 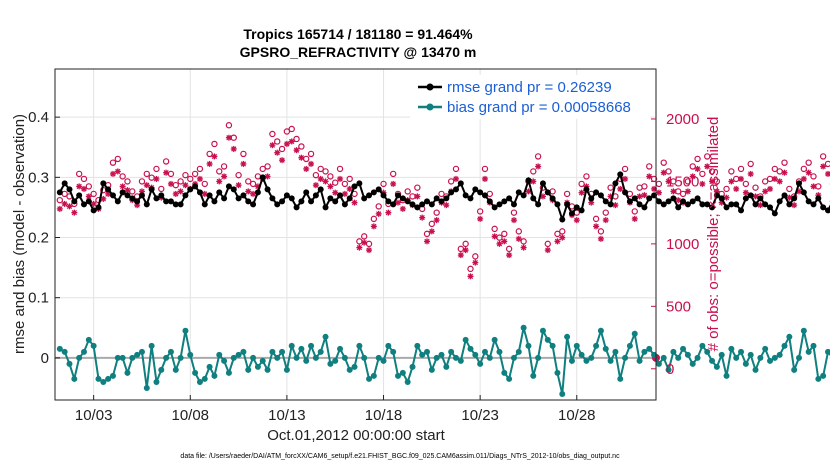 What do you see at coordinates (384, 415) in the screenshot?
I see `x-tick-label: 10/18` at bounding box center [384, 415].